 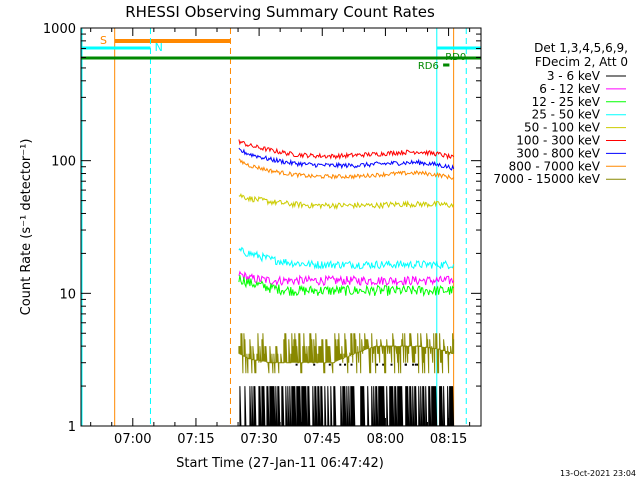 I want to click on legend-label-300-800-kev: 300 - 800 keV, so click(x=558, y=153).